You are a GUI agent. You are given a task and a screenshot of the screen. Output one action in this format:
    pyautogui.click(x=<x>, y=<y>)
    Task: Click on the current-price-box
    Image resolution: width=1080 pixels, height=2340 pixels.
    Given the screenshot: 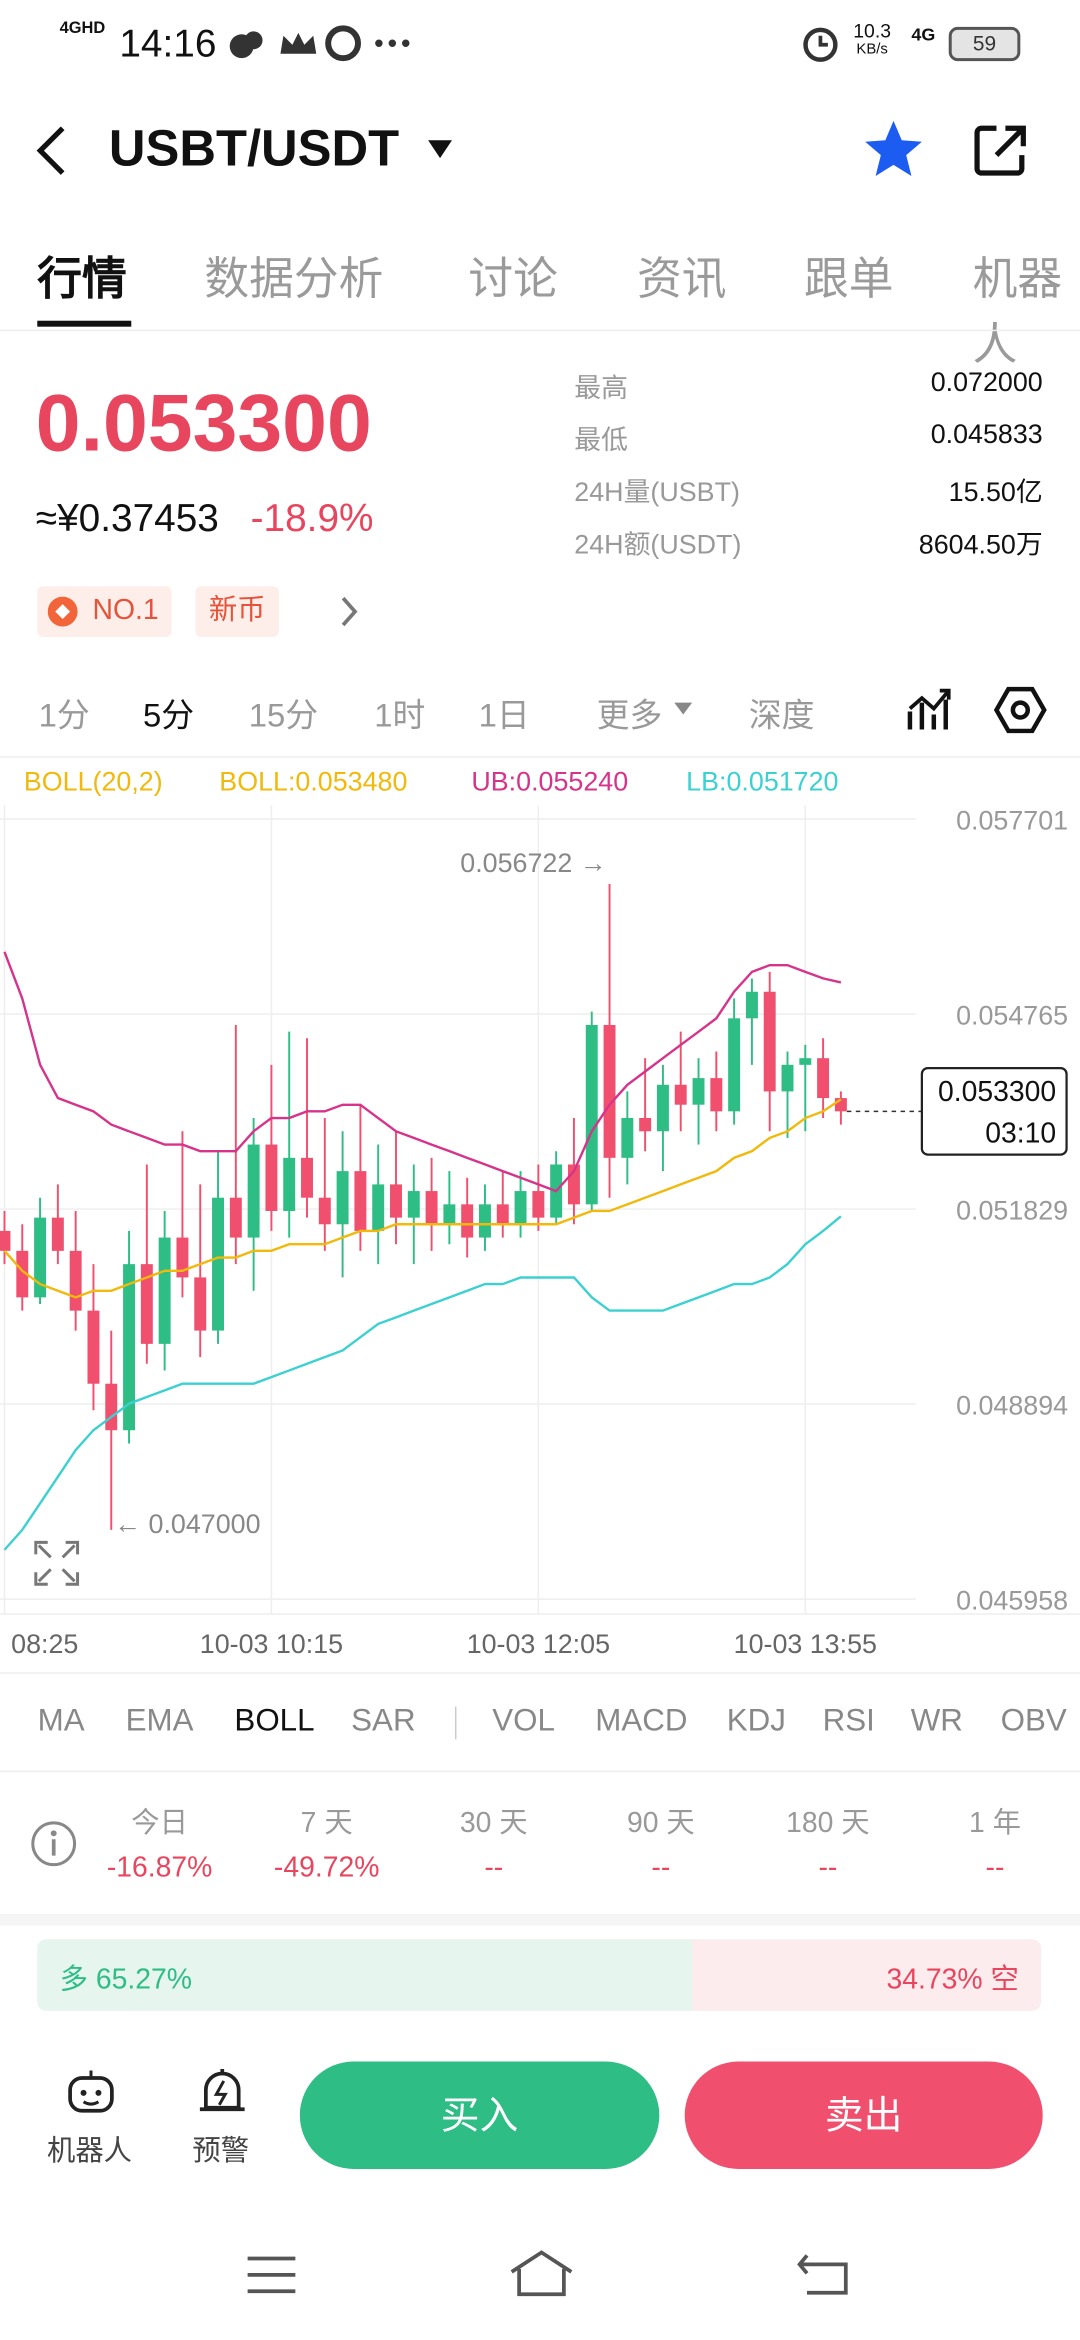 What is the action you would take?
    pyautogui.click(x=994, y=1111)
    